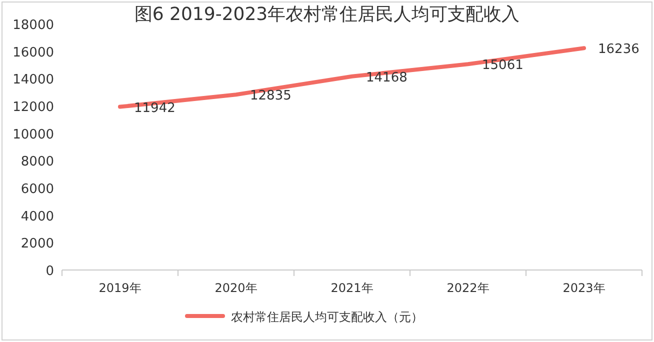 The width and height of the screenshot is (654, 342). I want to click on y-tick-label: 4000, so click(37, 216).